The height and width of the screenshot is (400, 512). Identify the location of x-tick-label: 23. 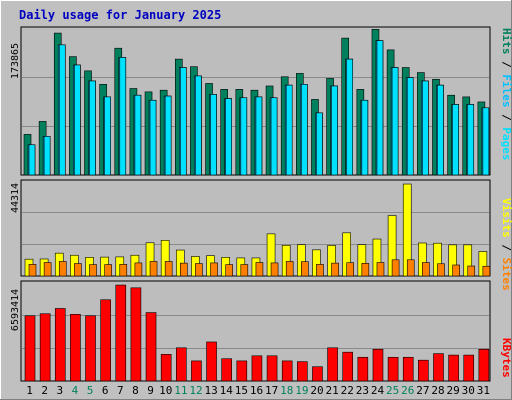
(362, 390).